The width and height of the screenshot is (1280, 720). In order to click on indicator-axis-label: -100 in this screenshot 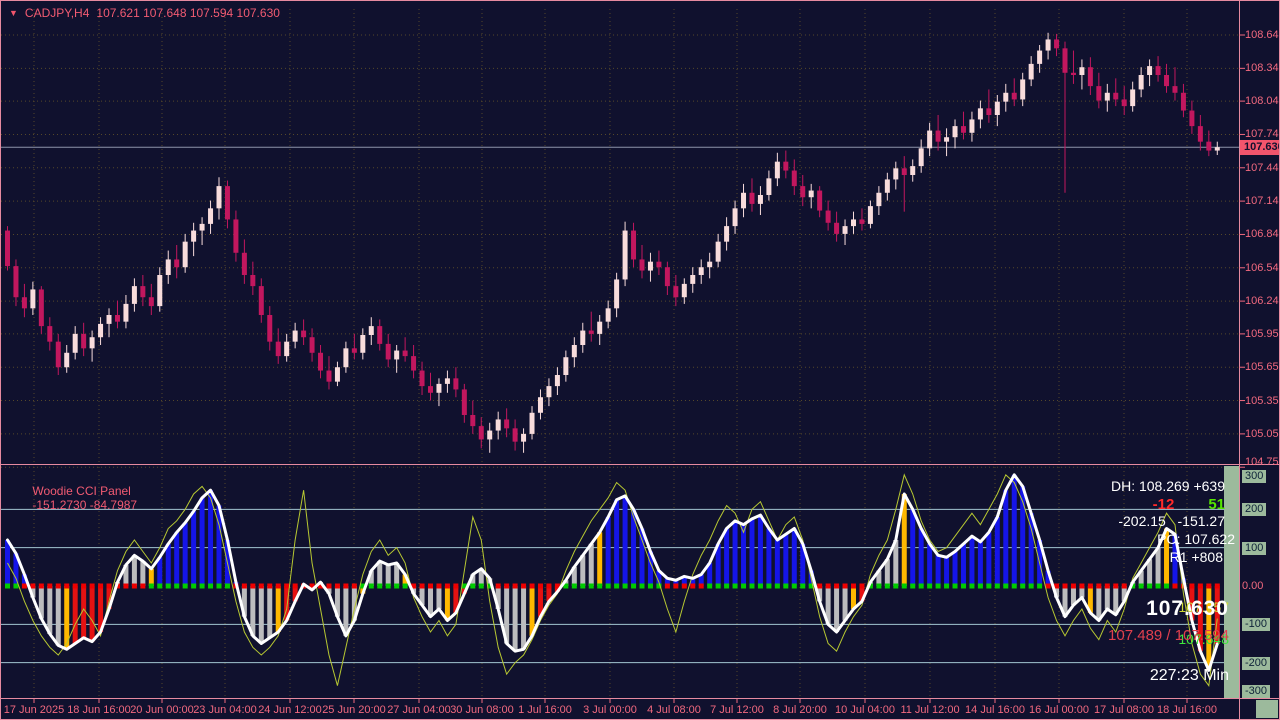, I will do `click(1256, 625)`.